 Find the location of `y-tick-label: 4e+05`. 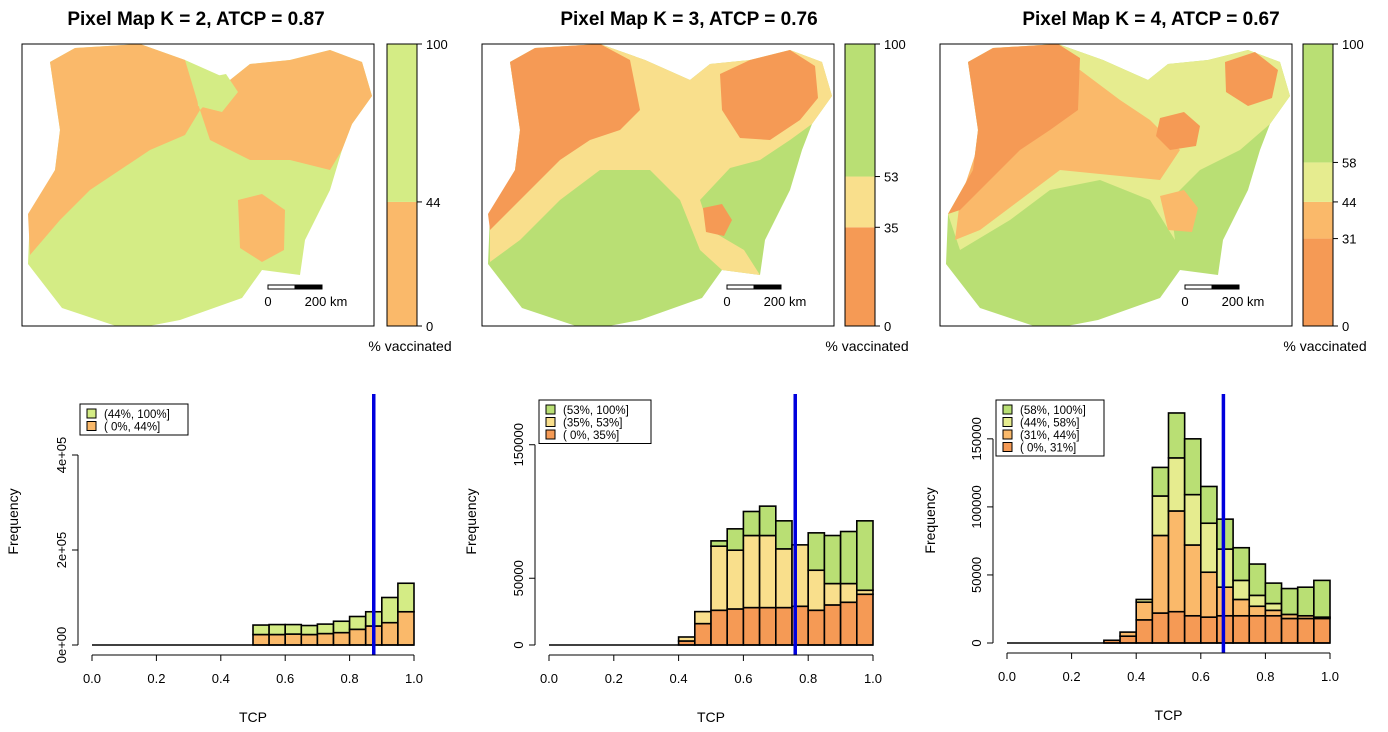

y-tick-label: 4e+05 is located at coordinates (61, 455).